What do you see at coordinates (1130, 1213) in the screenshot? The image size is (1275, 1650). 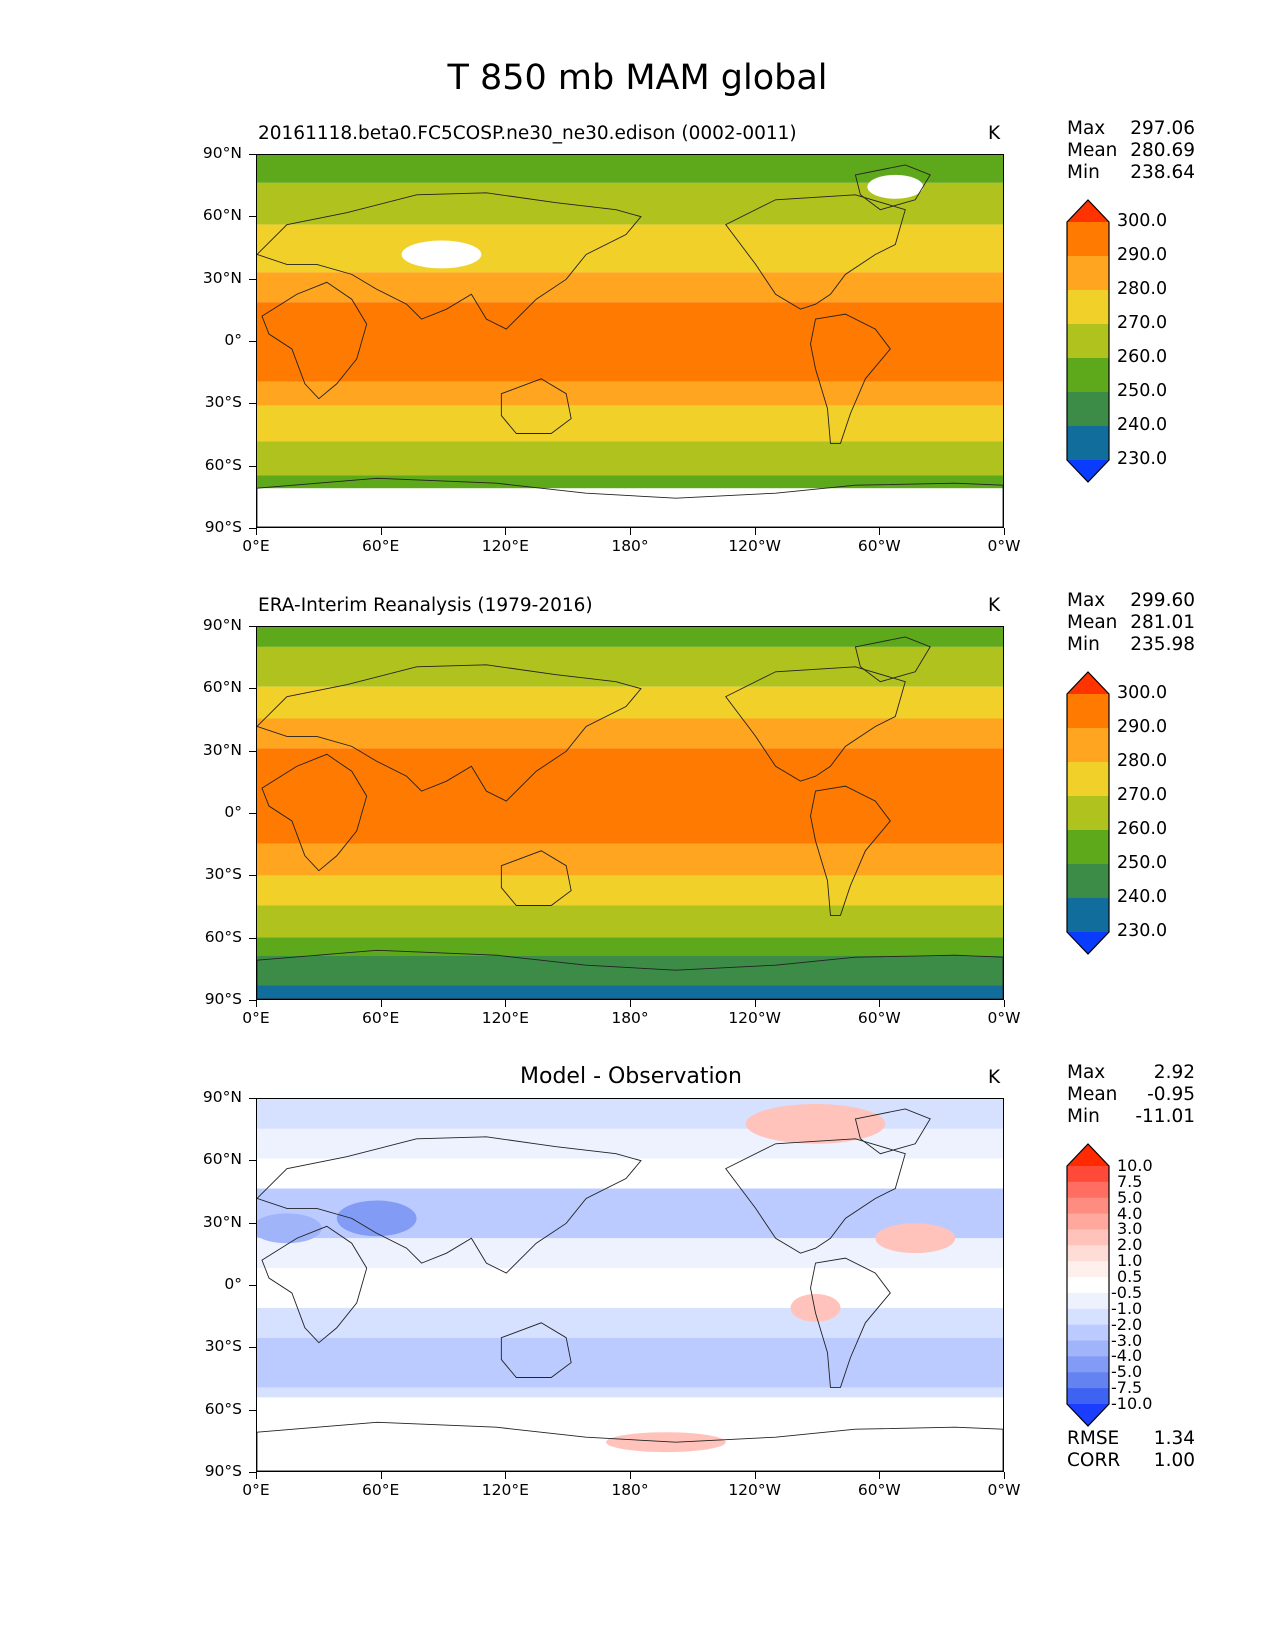 I see `colorbar-tick-label: 4.0` at bounding box center [1130, 1213].